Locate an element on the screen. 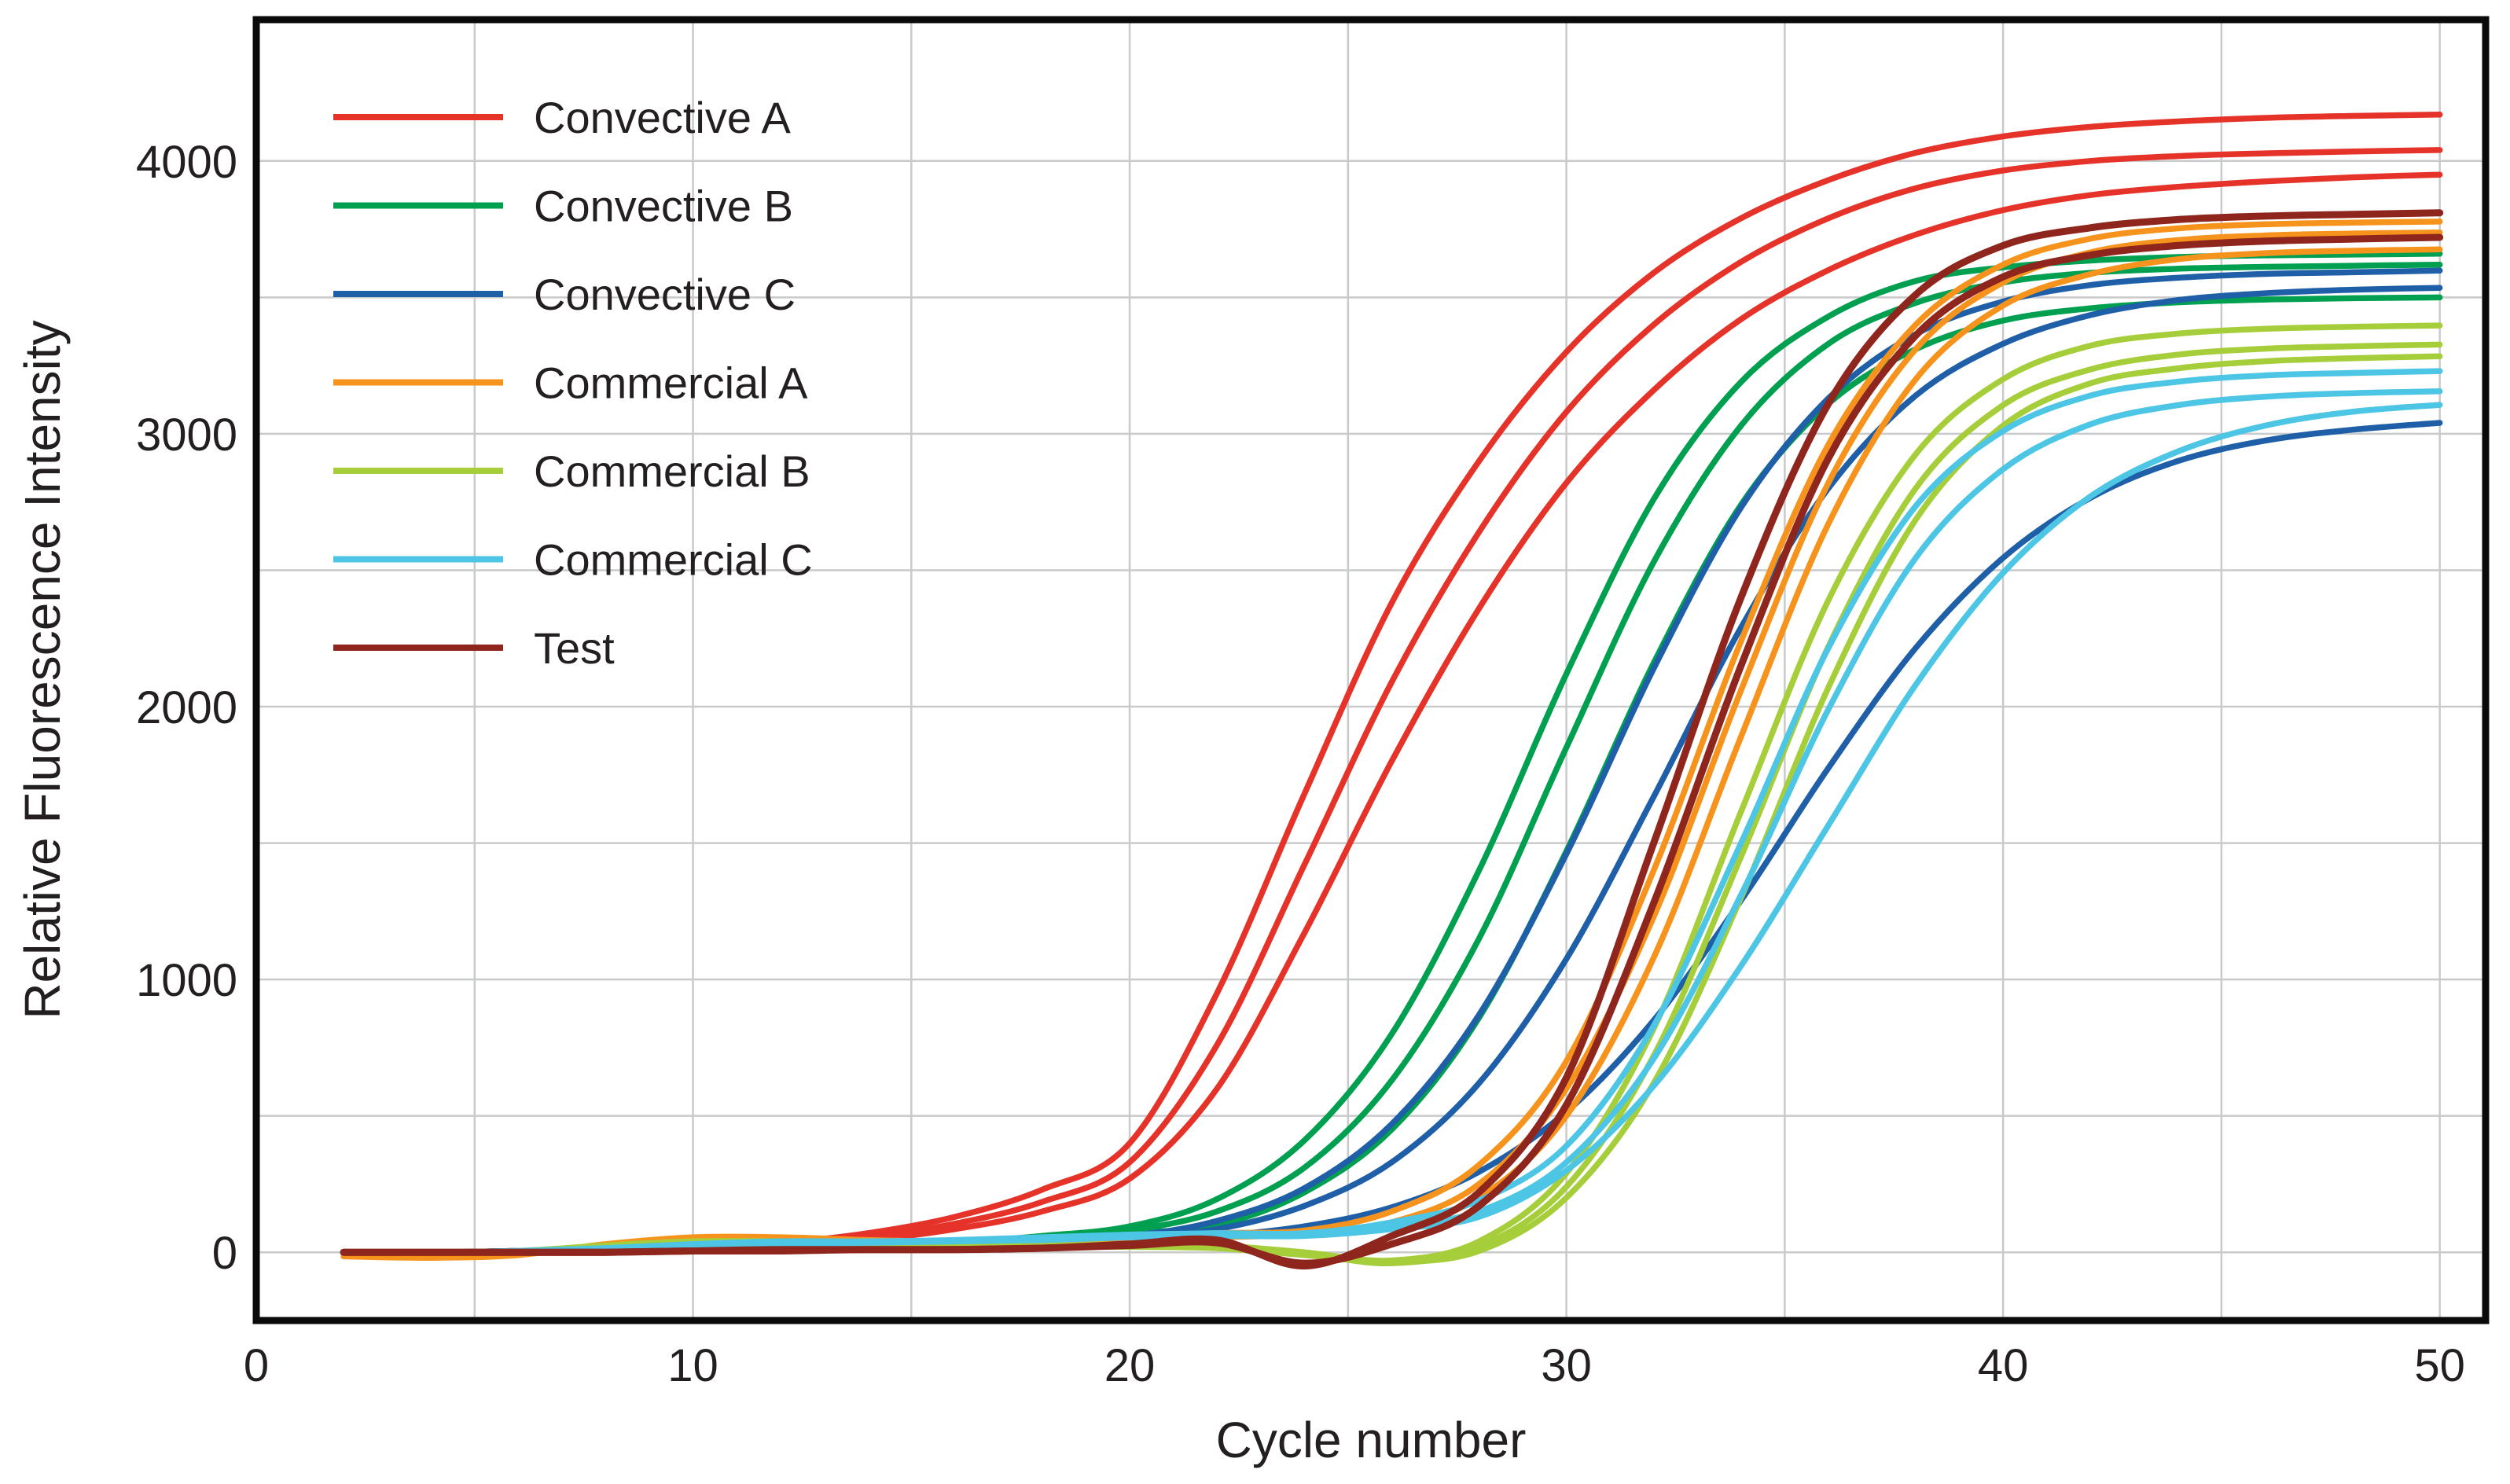 This screenshot has width=2510, height=1484. legend-item-commercial-c: Commercial C is located at coordinates (573, 560).